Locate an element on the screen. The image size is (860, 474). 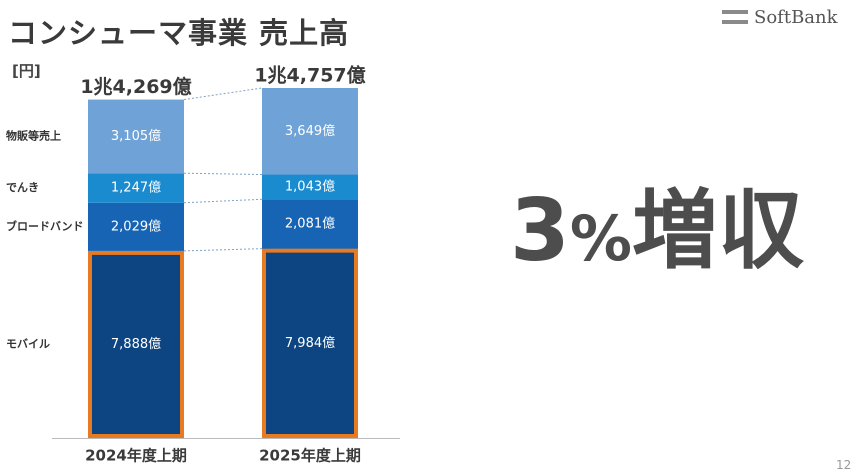
series-name-4: 物販等売上 is located at coordinates (33, 135).